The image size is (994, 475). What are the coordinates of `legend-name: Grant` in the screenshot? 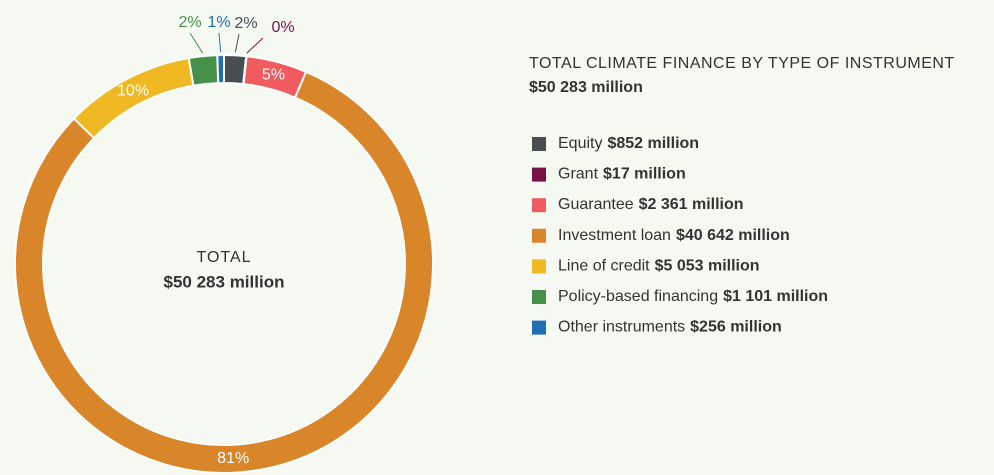 It's located at (578, 174).